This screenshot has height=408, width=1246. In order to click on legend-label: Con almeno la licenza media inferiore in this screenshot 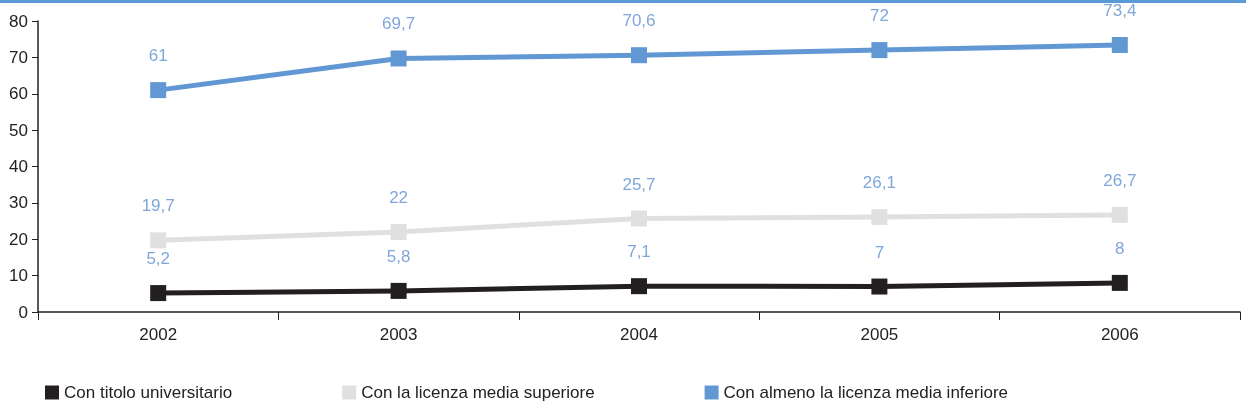, I will do `click(866, 392)`.